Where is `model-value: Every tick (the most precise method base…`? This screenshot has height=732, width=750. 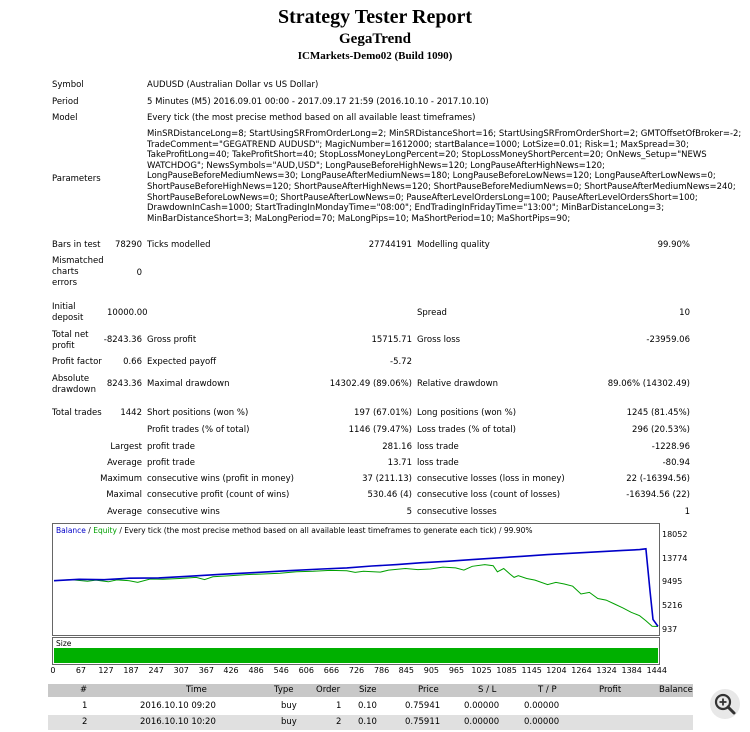
model-value: Every tick (the most precise method base… is located at coordinates (311, 118).